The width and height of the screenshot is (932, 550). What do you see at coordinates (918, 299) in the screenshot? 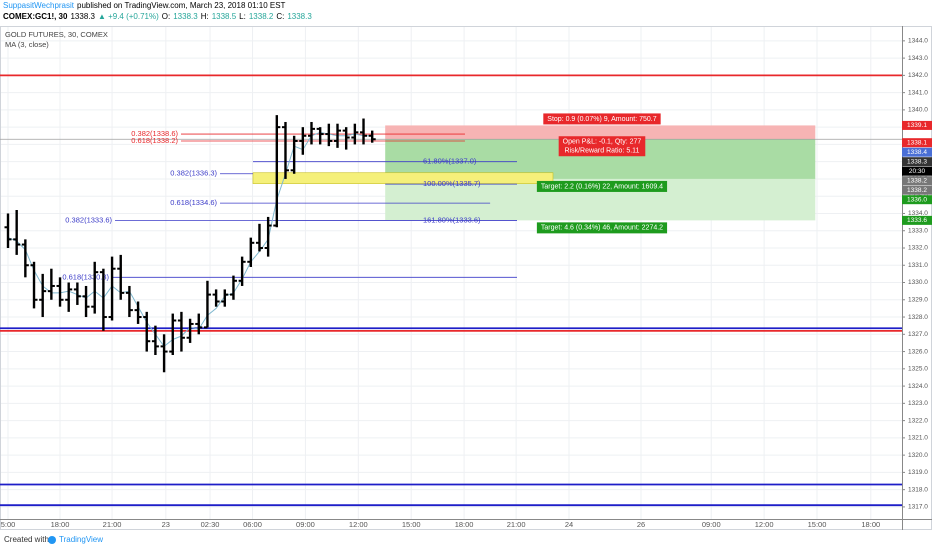
I see `y-tick-label: 1329.0` at bounding box center [918, 299].